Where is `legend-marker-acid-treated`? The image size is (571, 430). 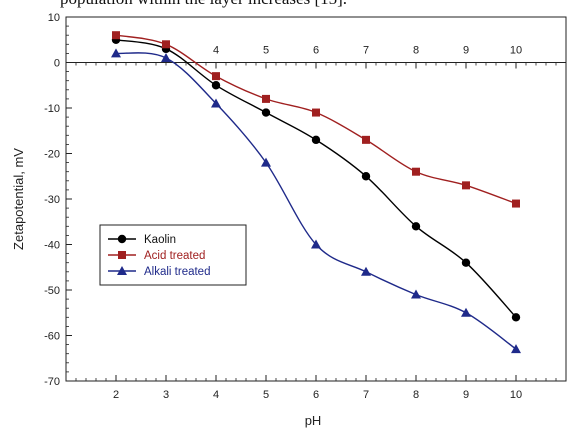 legend-marker-acid-treated is located at coordinates (122, 255).